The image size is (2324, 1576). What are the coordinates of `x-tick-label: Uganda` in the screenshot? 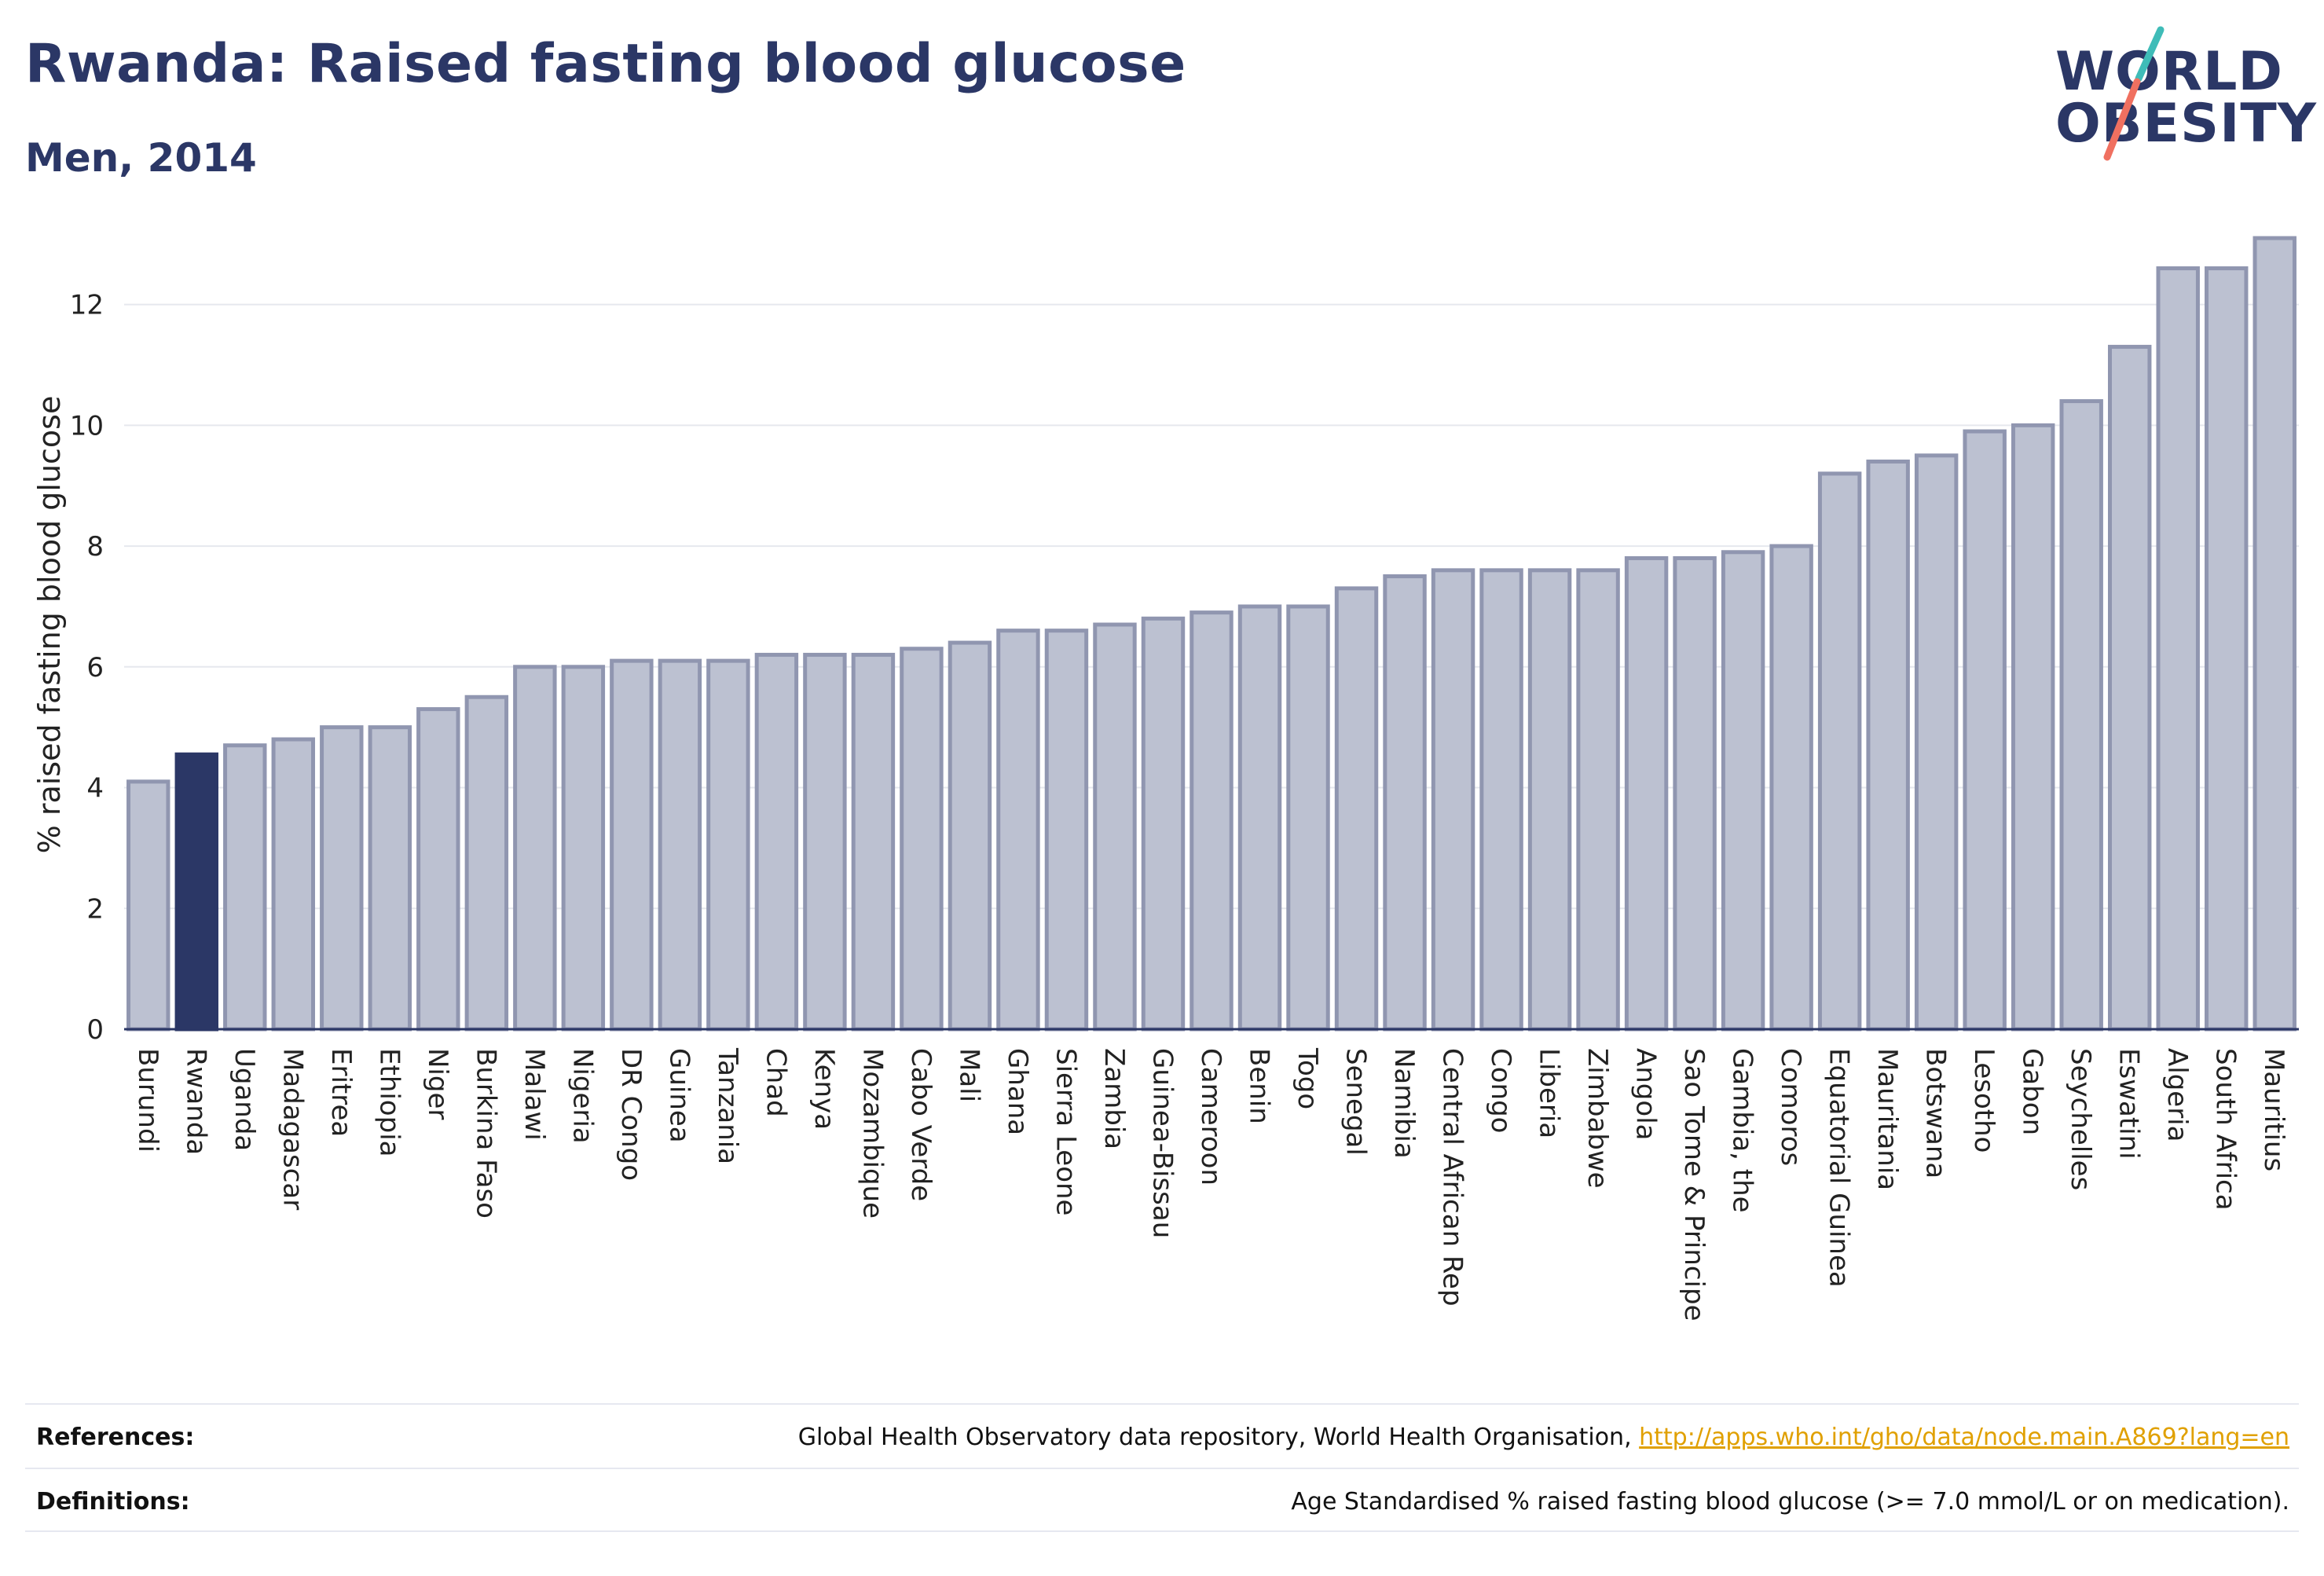 It's located at (244, 1099).